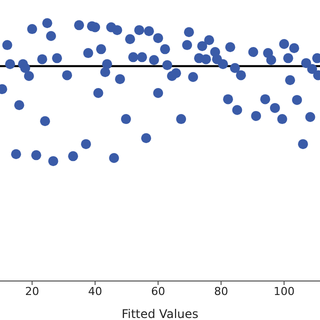 The height and width of the screenshot is (320, 320). What do you see at coordinates (95, 291) in the screenshot?
I see `x-tick-label: 40` at bounding box center [95, 291].